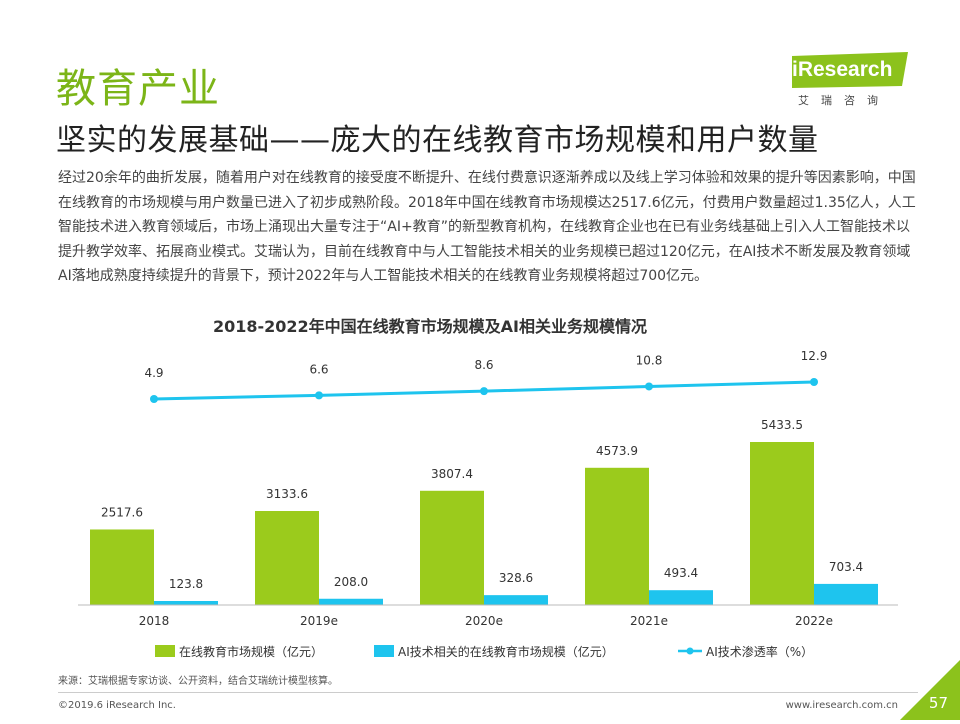 The height and width of the screenshot is (724, 960). Describe the element at coordinates (318, 369) in the screenshot. I see `label-rate-2019e: 6.6` at that location.